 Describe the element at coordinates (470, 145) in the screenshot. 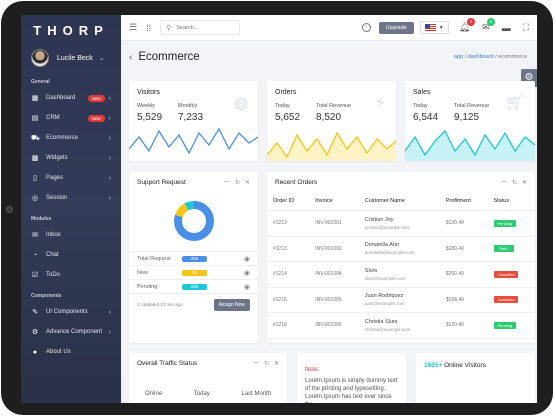

I see `sales-sparkline` at that location.